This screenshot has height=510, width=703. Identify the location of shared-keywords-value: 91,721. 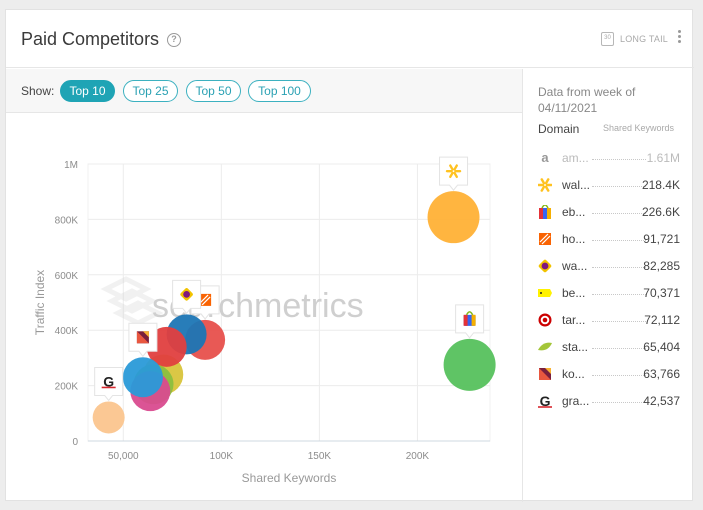
(661, 239).